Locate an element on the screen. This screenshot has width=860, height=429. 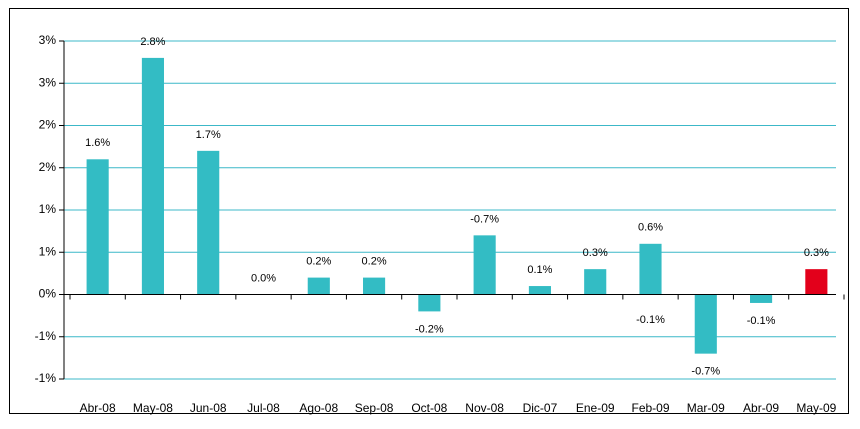
x-tick-label: Ene-09 is located at coordinates (595, 408).